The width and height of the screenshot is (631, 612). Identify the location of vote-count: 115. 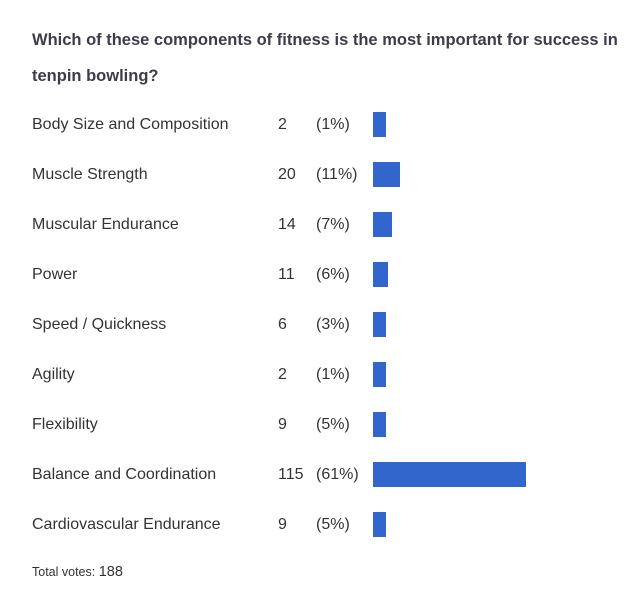
(291, 474).